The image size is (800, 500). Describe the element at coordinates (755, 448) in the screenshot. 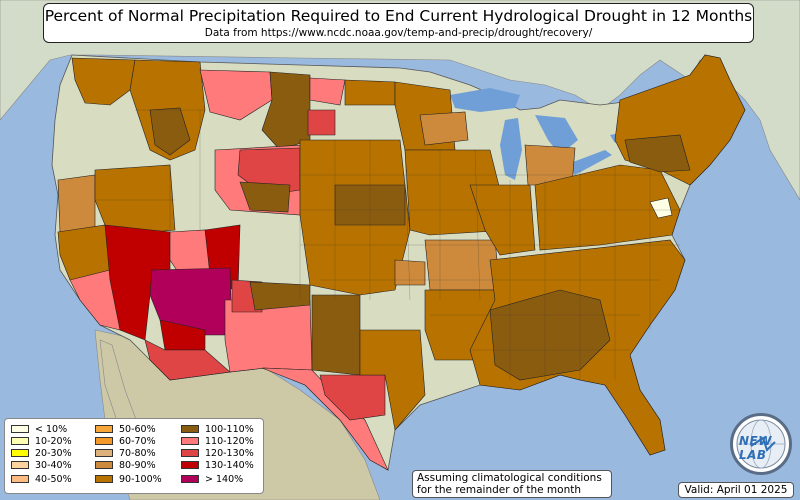

I see `logo-text: NEW LAB` at that location.